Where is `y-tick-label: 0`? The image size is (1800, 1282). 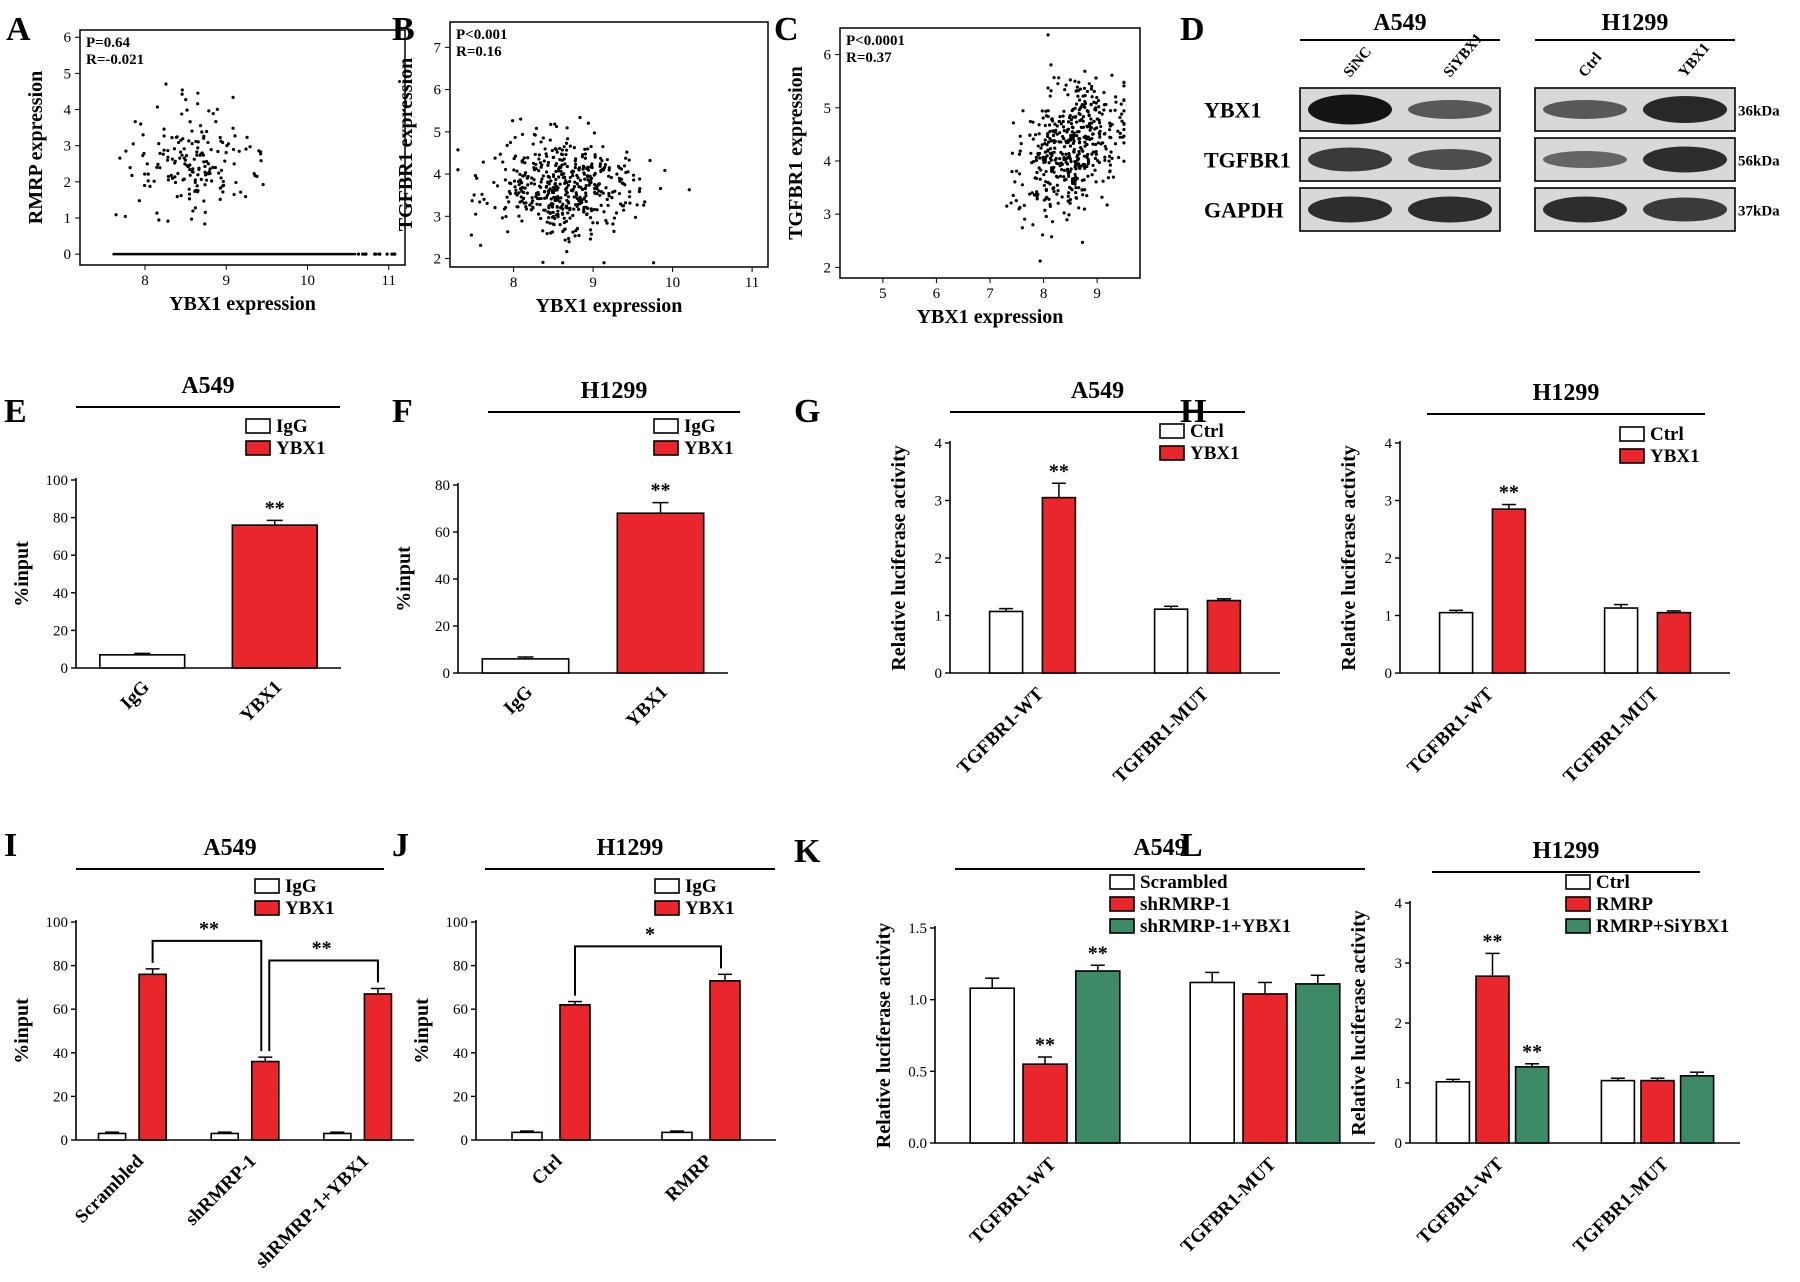
y-tick-label: 0 is located at coordinates (1399, 1144).